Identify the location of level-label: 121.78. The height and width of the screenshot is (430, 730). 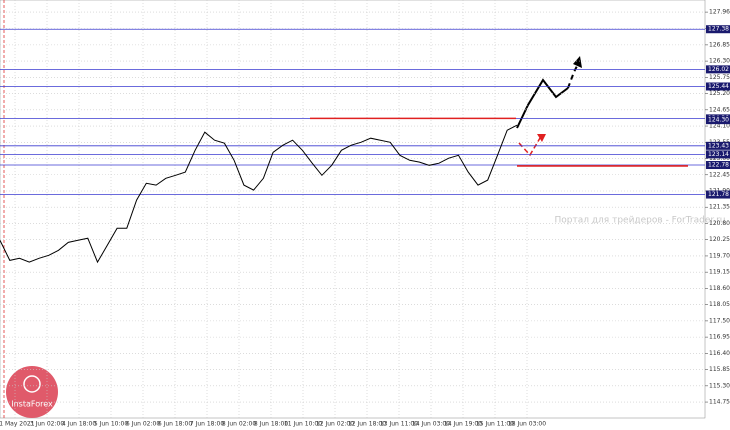
(718, 194).